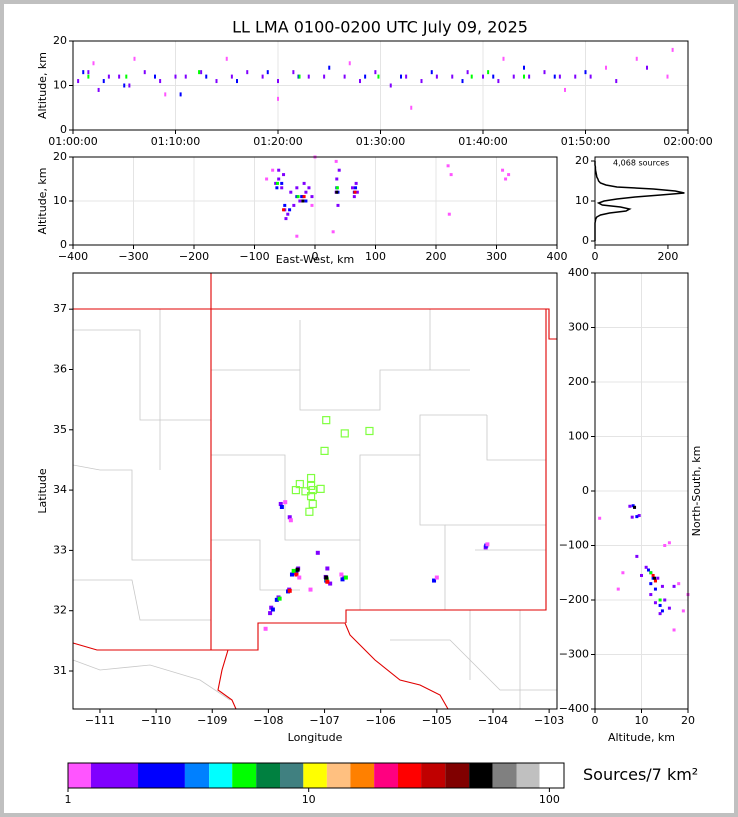 This screenshot has height=817, width=738. I want to click on y-tick-label: 0, so click(63, 244).